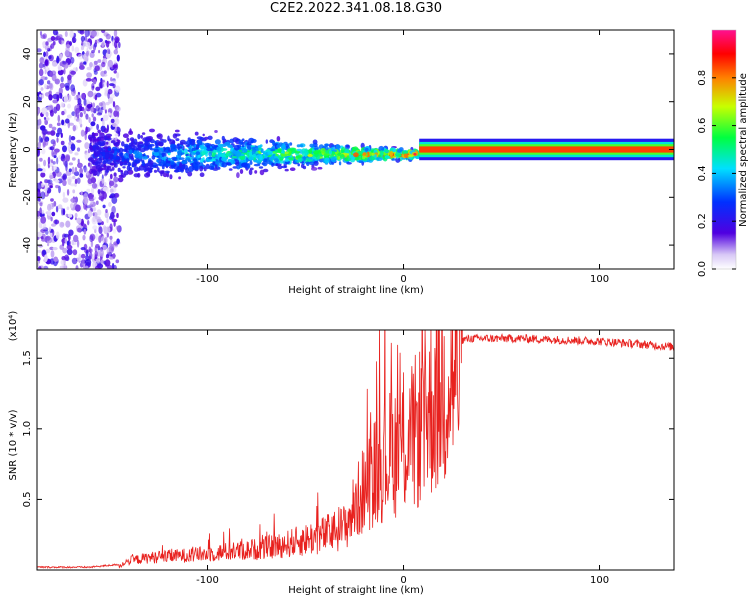  Describe the element at coordinates (27, 101) in the screenshot. I see `y-tick-label: 20` at that location.